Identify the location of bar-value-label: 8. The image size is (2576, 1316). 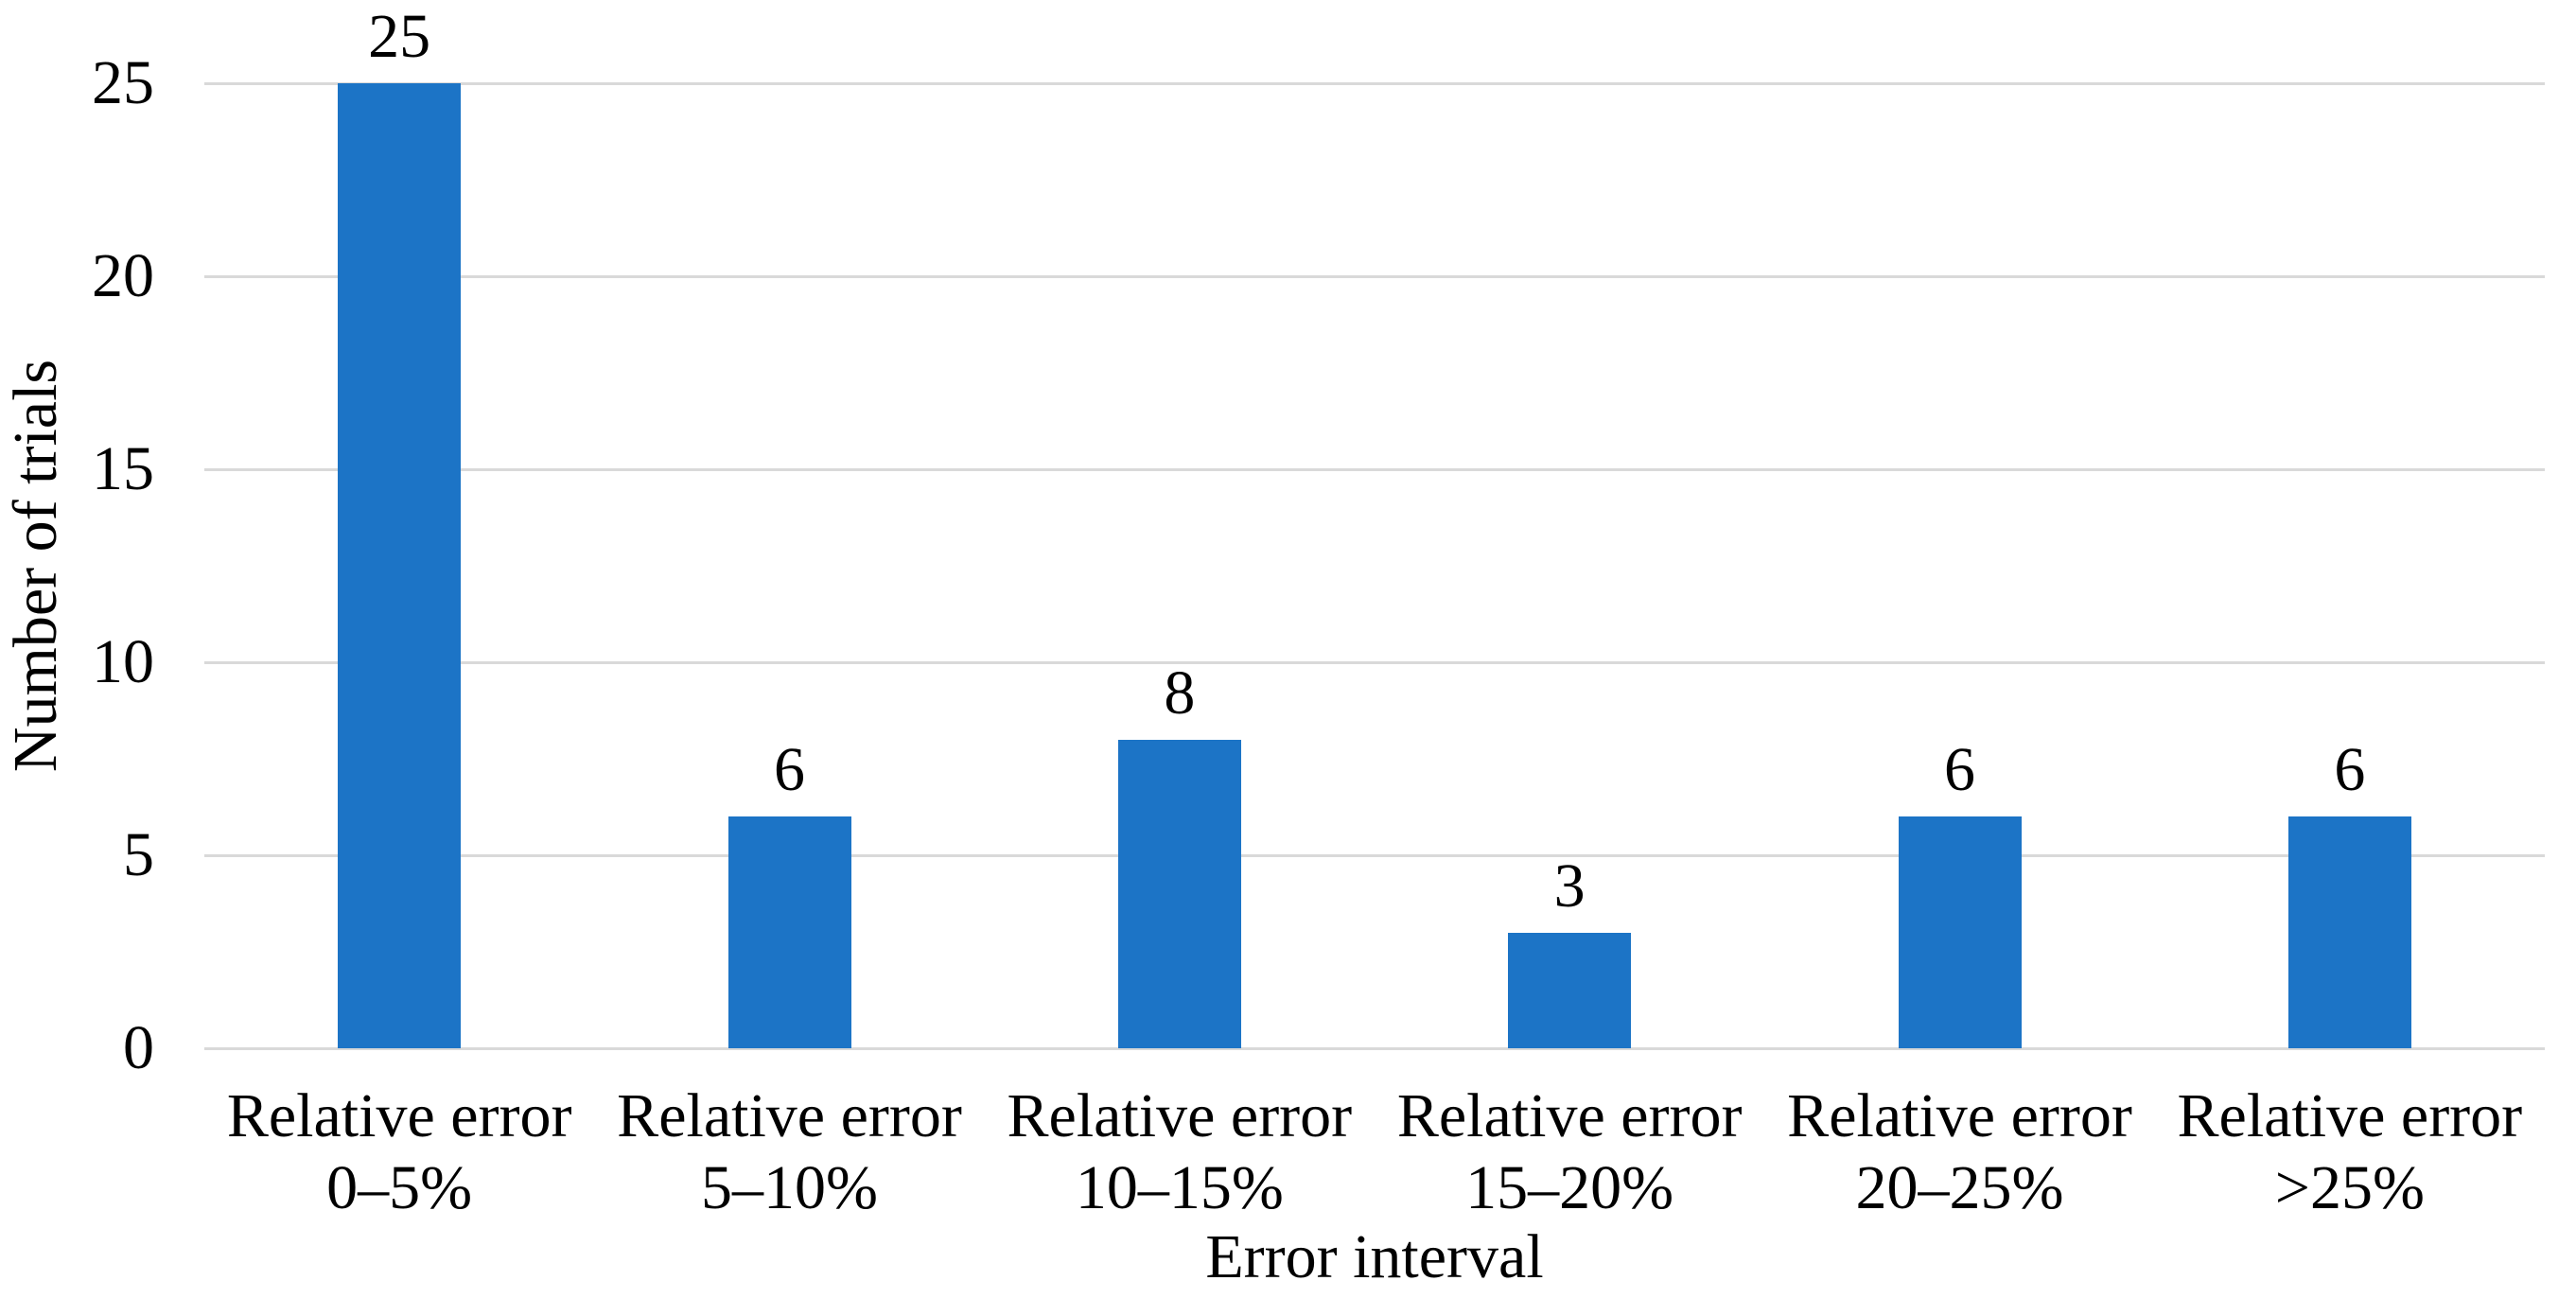
(1180, 693).